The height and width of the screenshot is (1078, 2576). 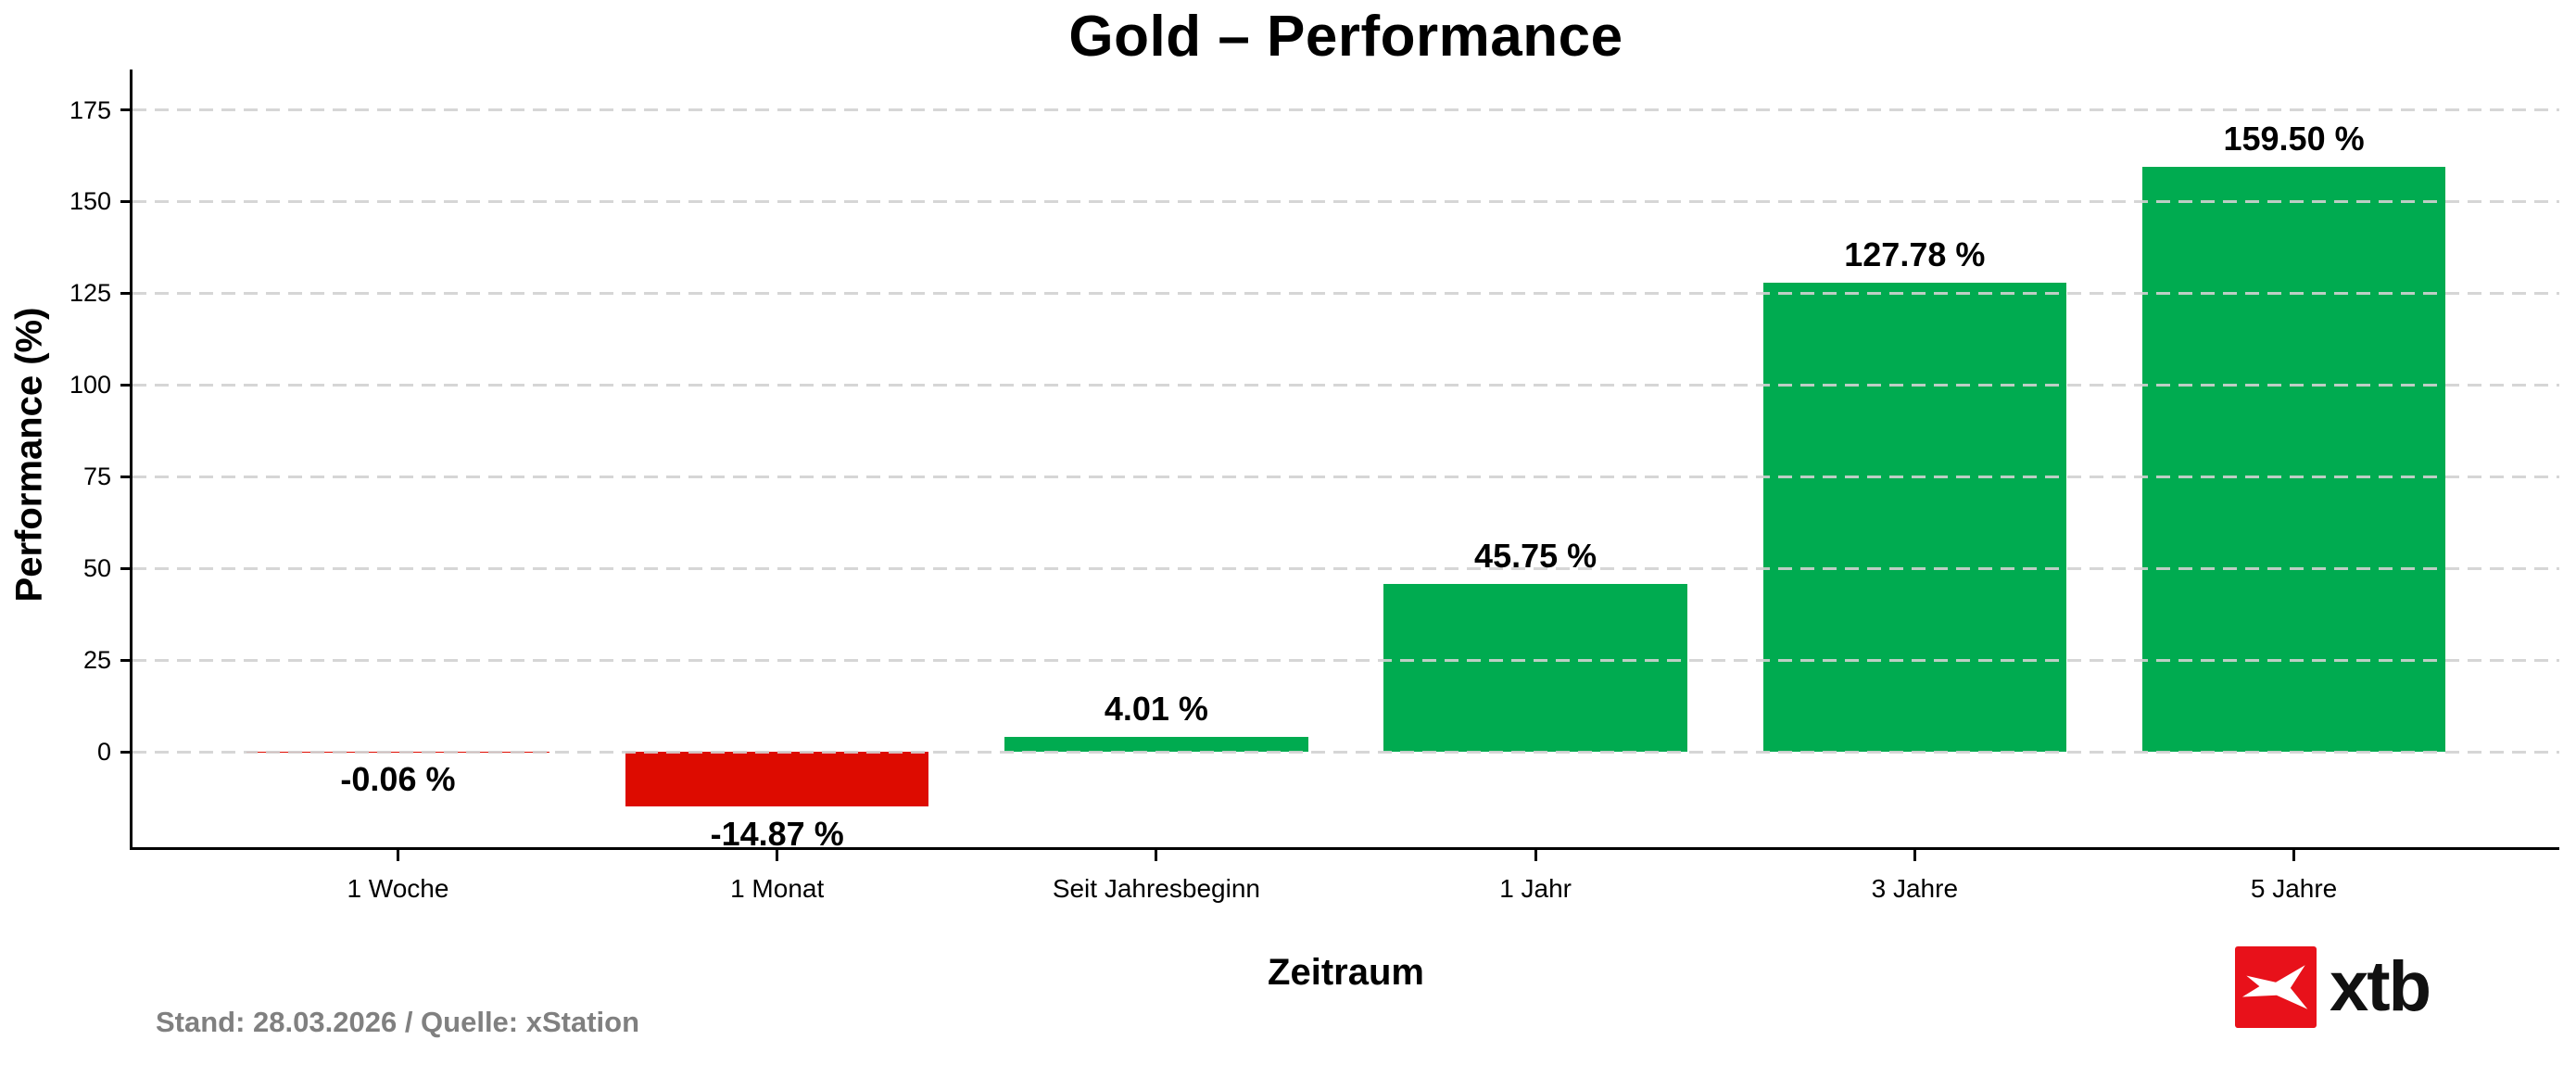 I want to click on x-tick-label-2: 1 Monat, so click(x=777, y=889).